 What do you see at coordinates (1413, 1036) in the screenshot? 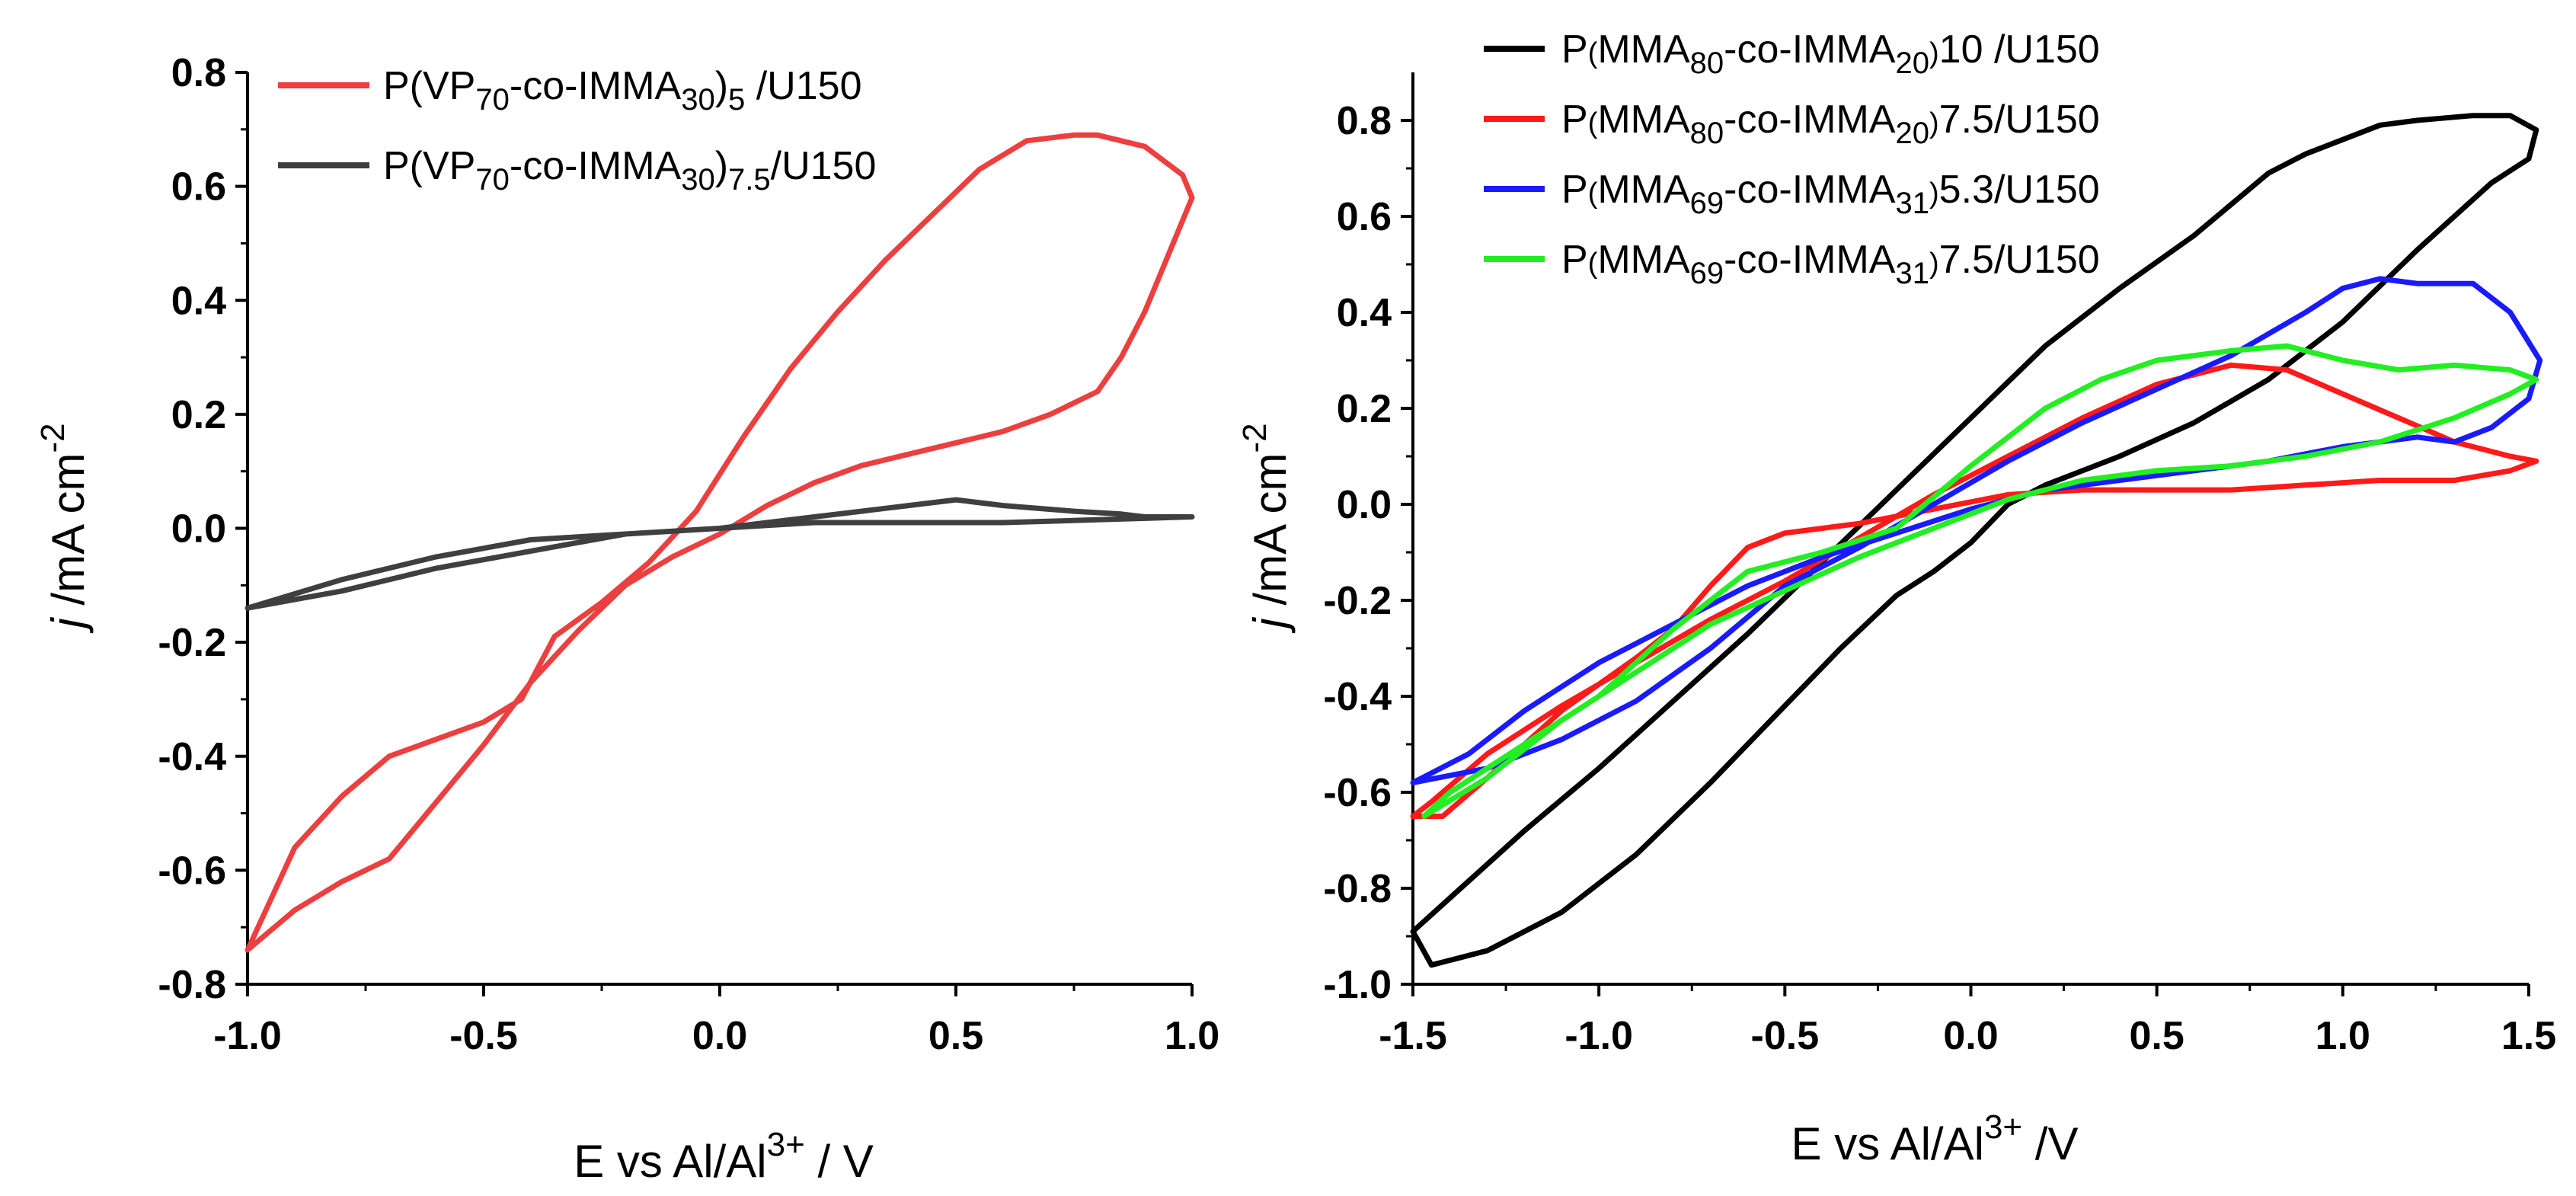
I see `x-tick-label: -1.5` at bounding box center [1413, 1036].